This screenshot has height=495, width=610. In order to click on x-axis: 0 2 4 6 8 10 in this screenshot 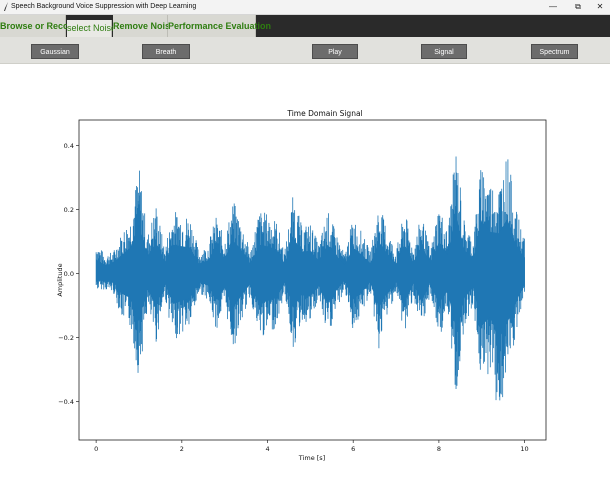, I will do `click(311, 446)`.